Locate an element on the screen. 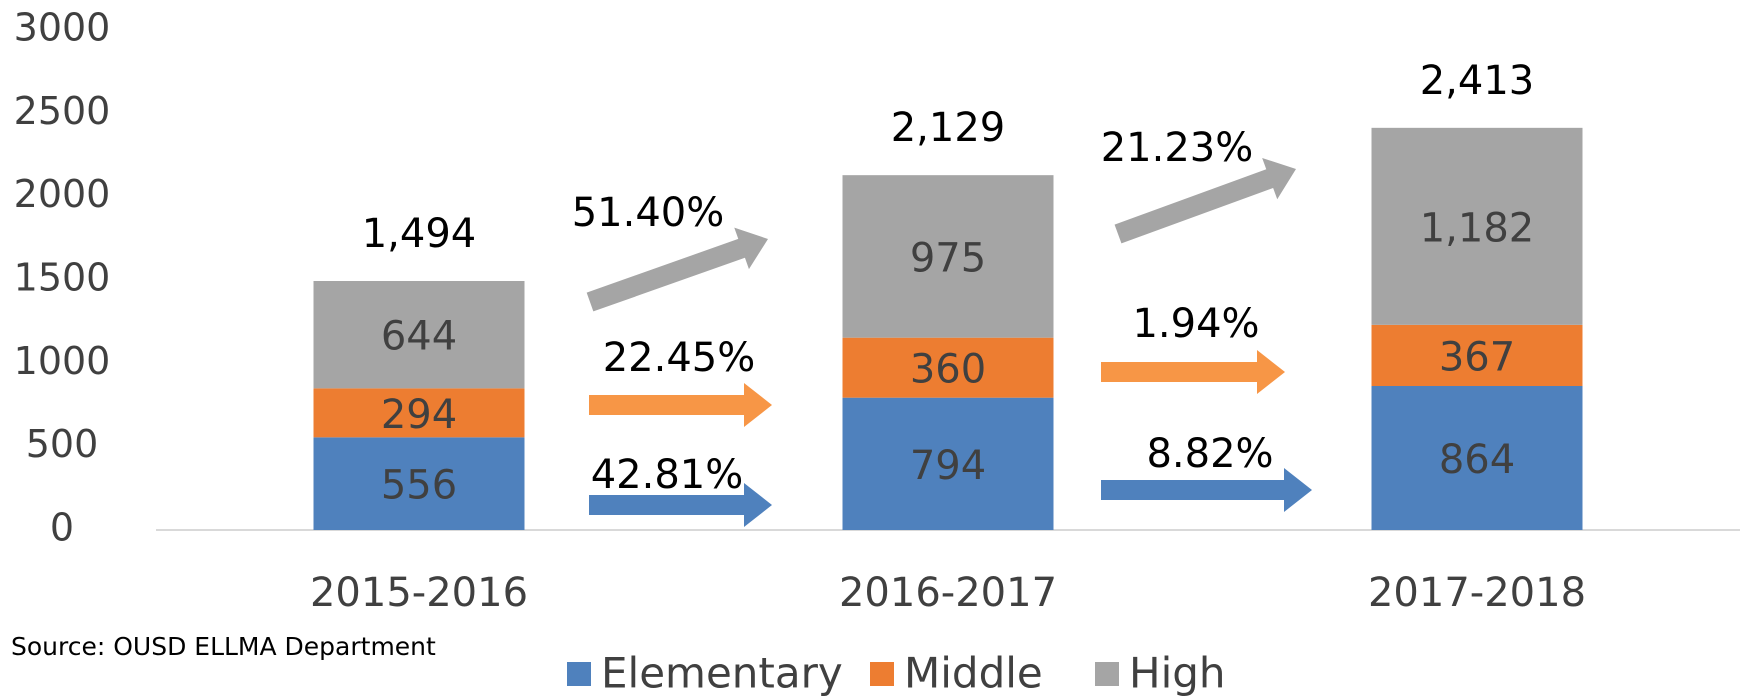 This screenshot has width=1744, height=696. source-note: Source: OUSD ELLMA Department is located at coordinates (223, 646).